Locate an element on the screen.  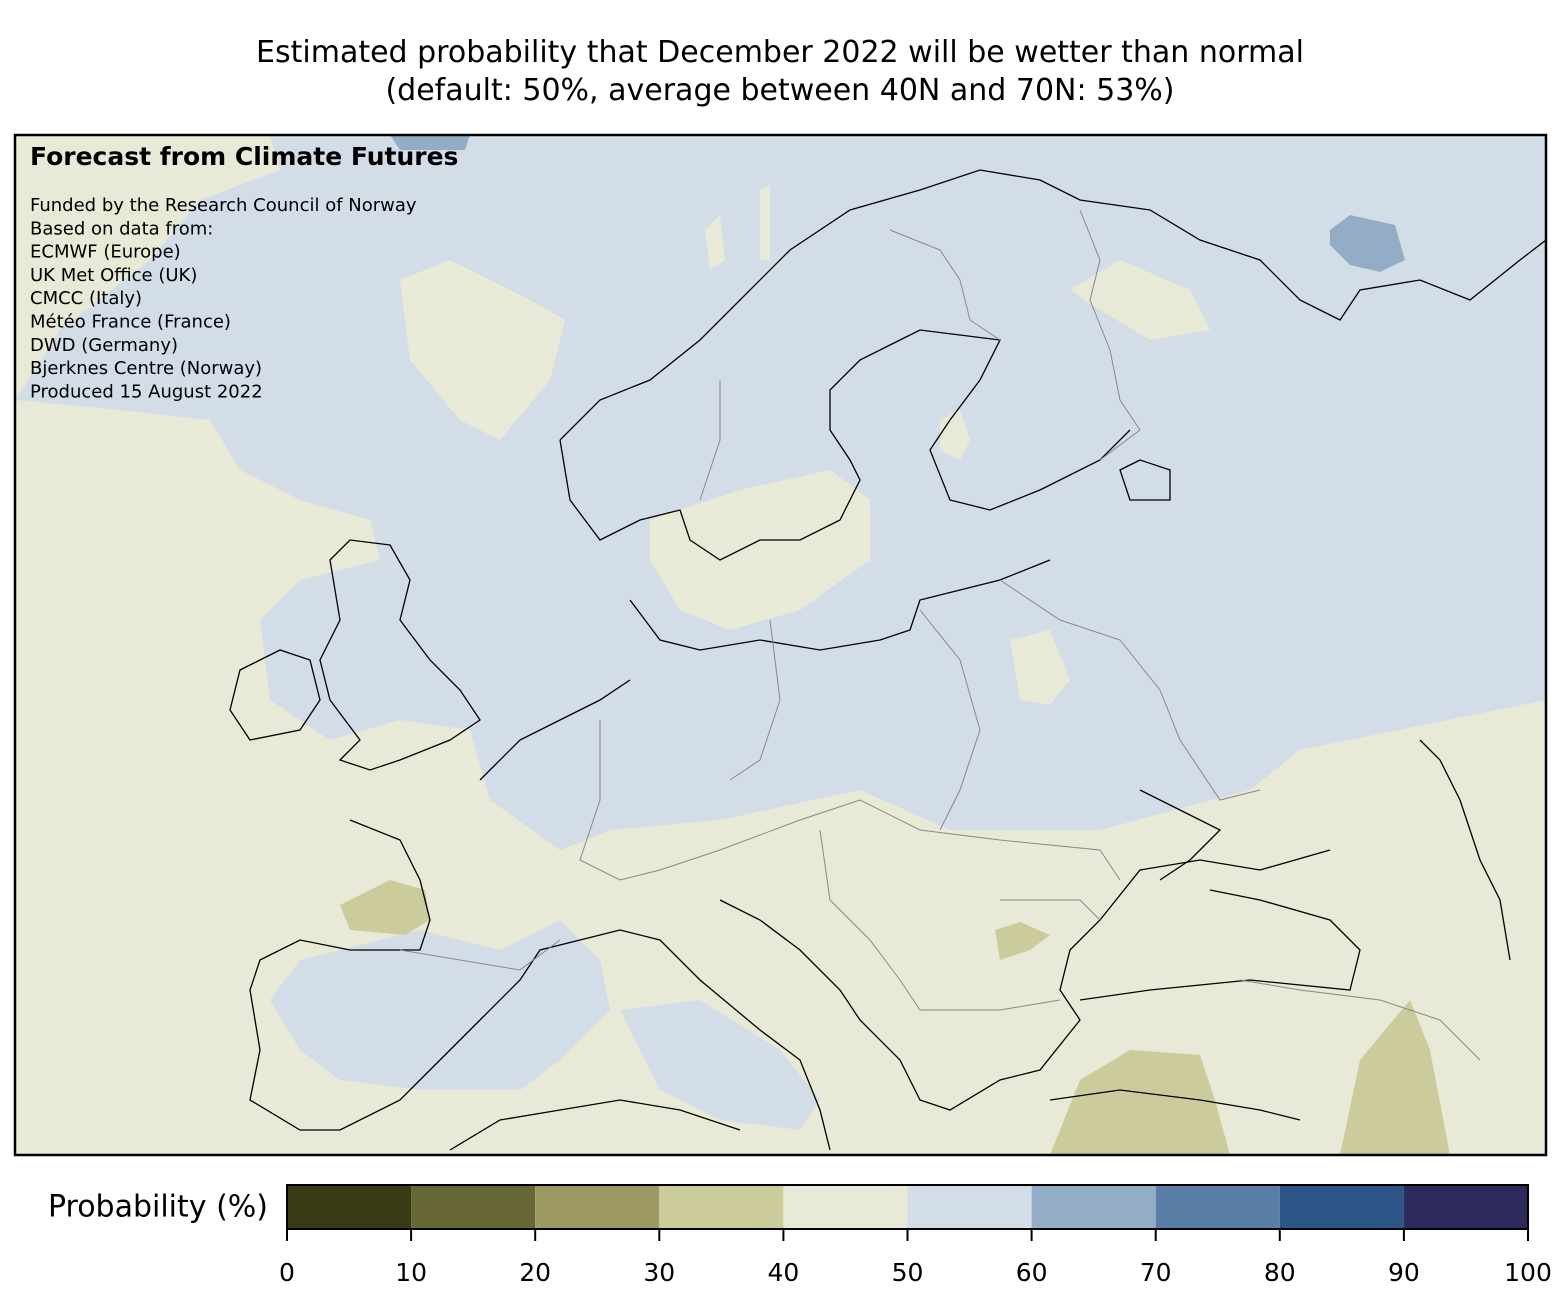
panel-line: DWD (Germany) is located at coordinates (104, 345).